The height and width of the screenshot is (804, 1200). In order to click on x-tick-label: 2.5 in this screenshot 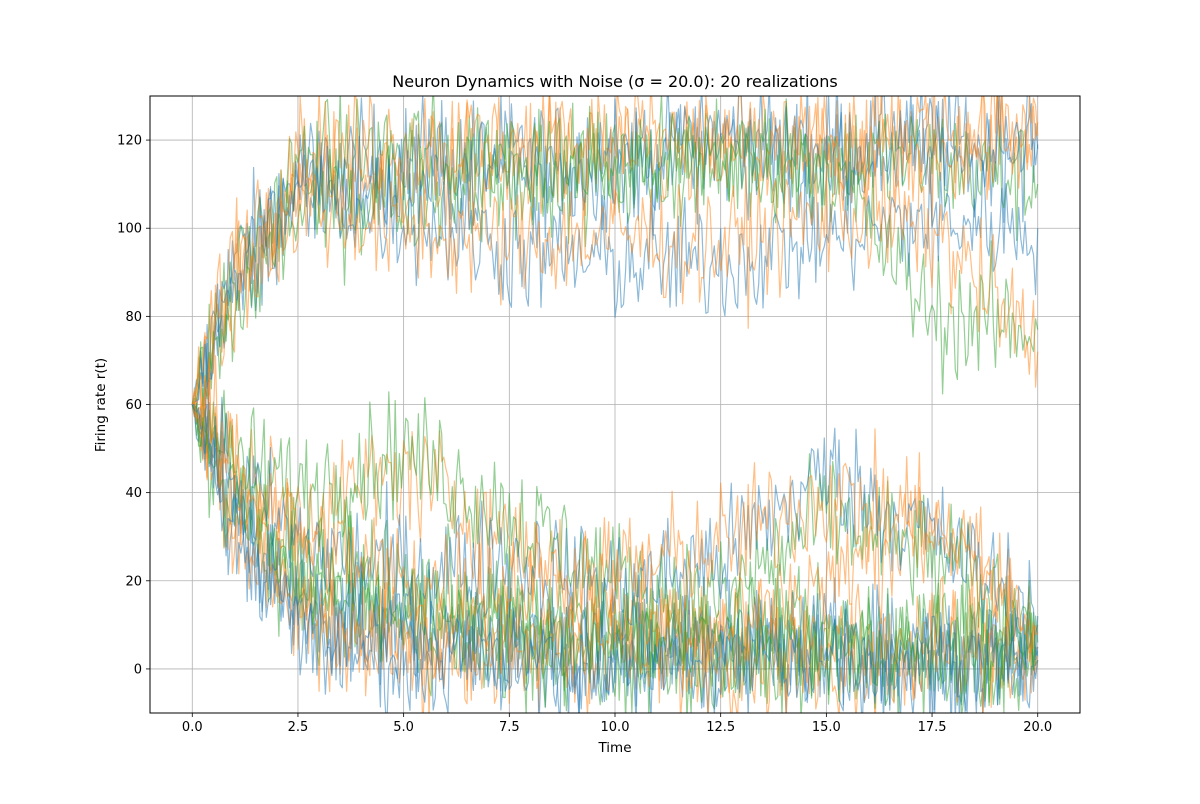, I will do `click(298, 727)`.